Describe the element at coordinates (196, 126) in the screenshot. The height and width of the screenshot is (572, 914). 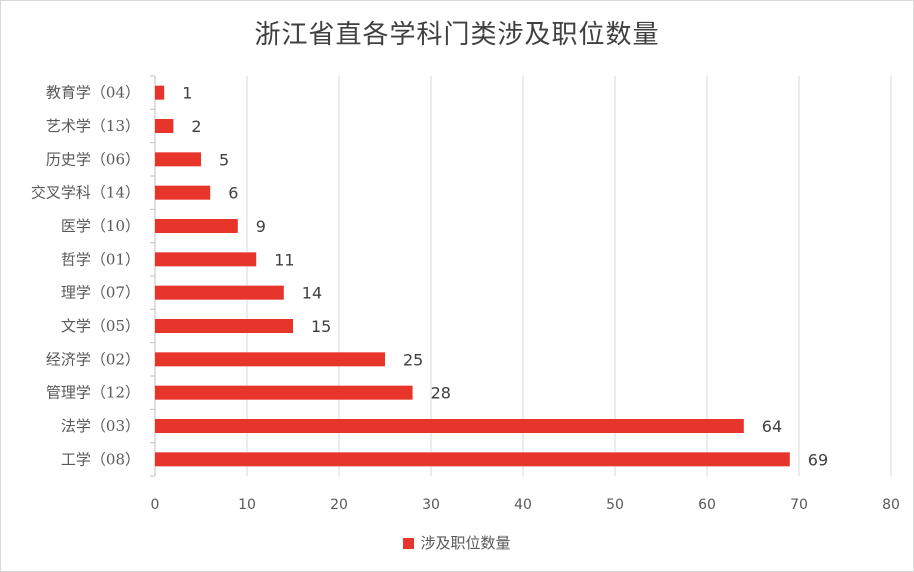
I see `data-label: 2` at that location.